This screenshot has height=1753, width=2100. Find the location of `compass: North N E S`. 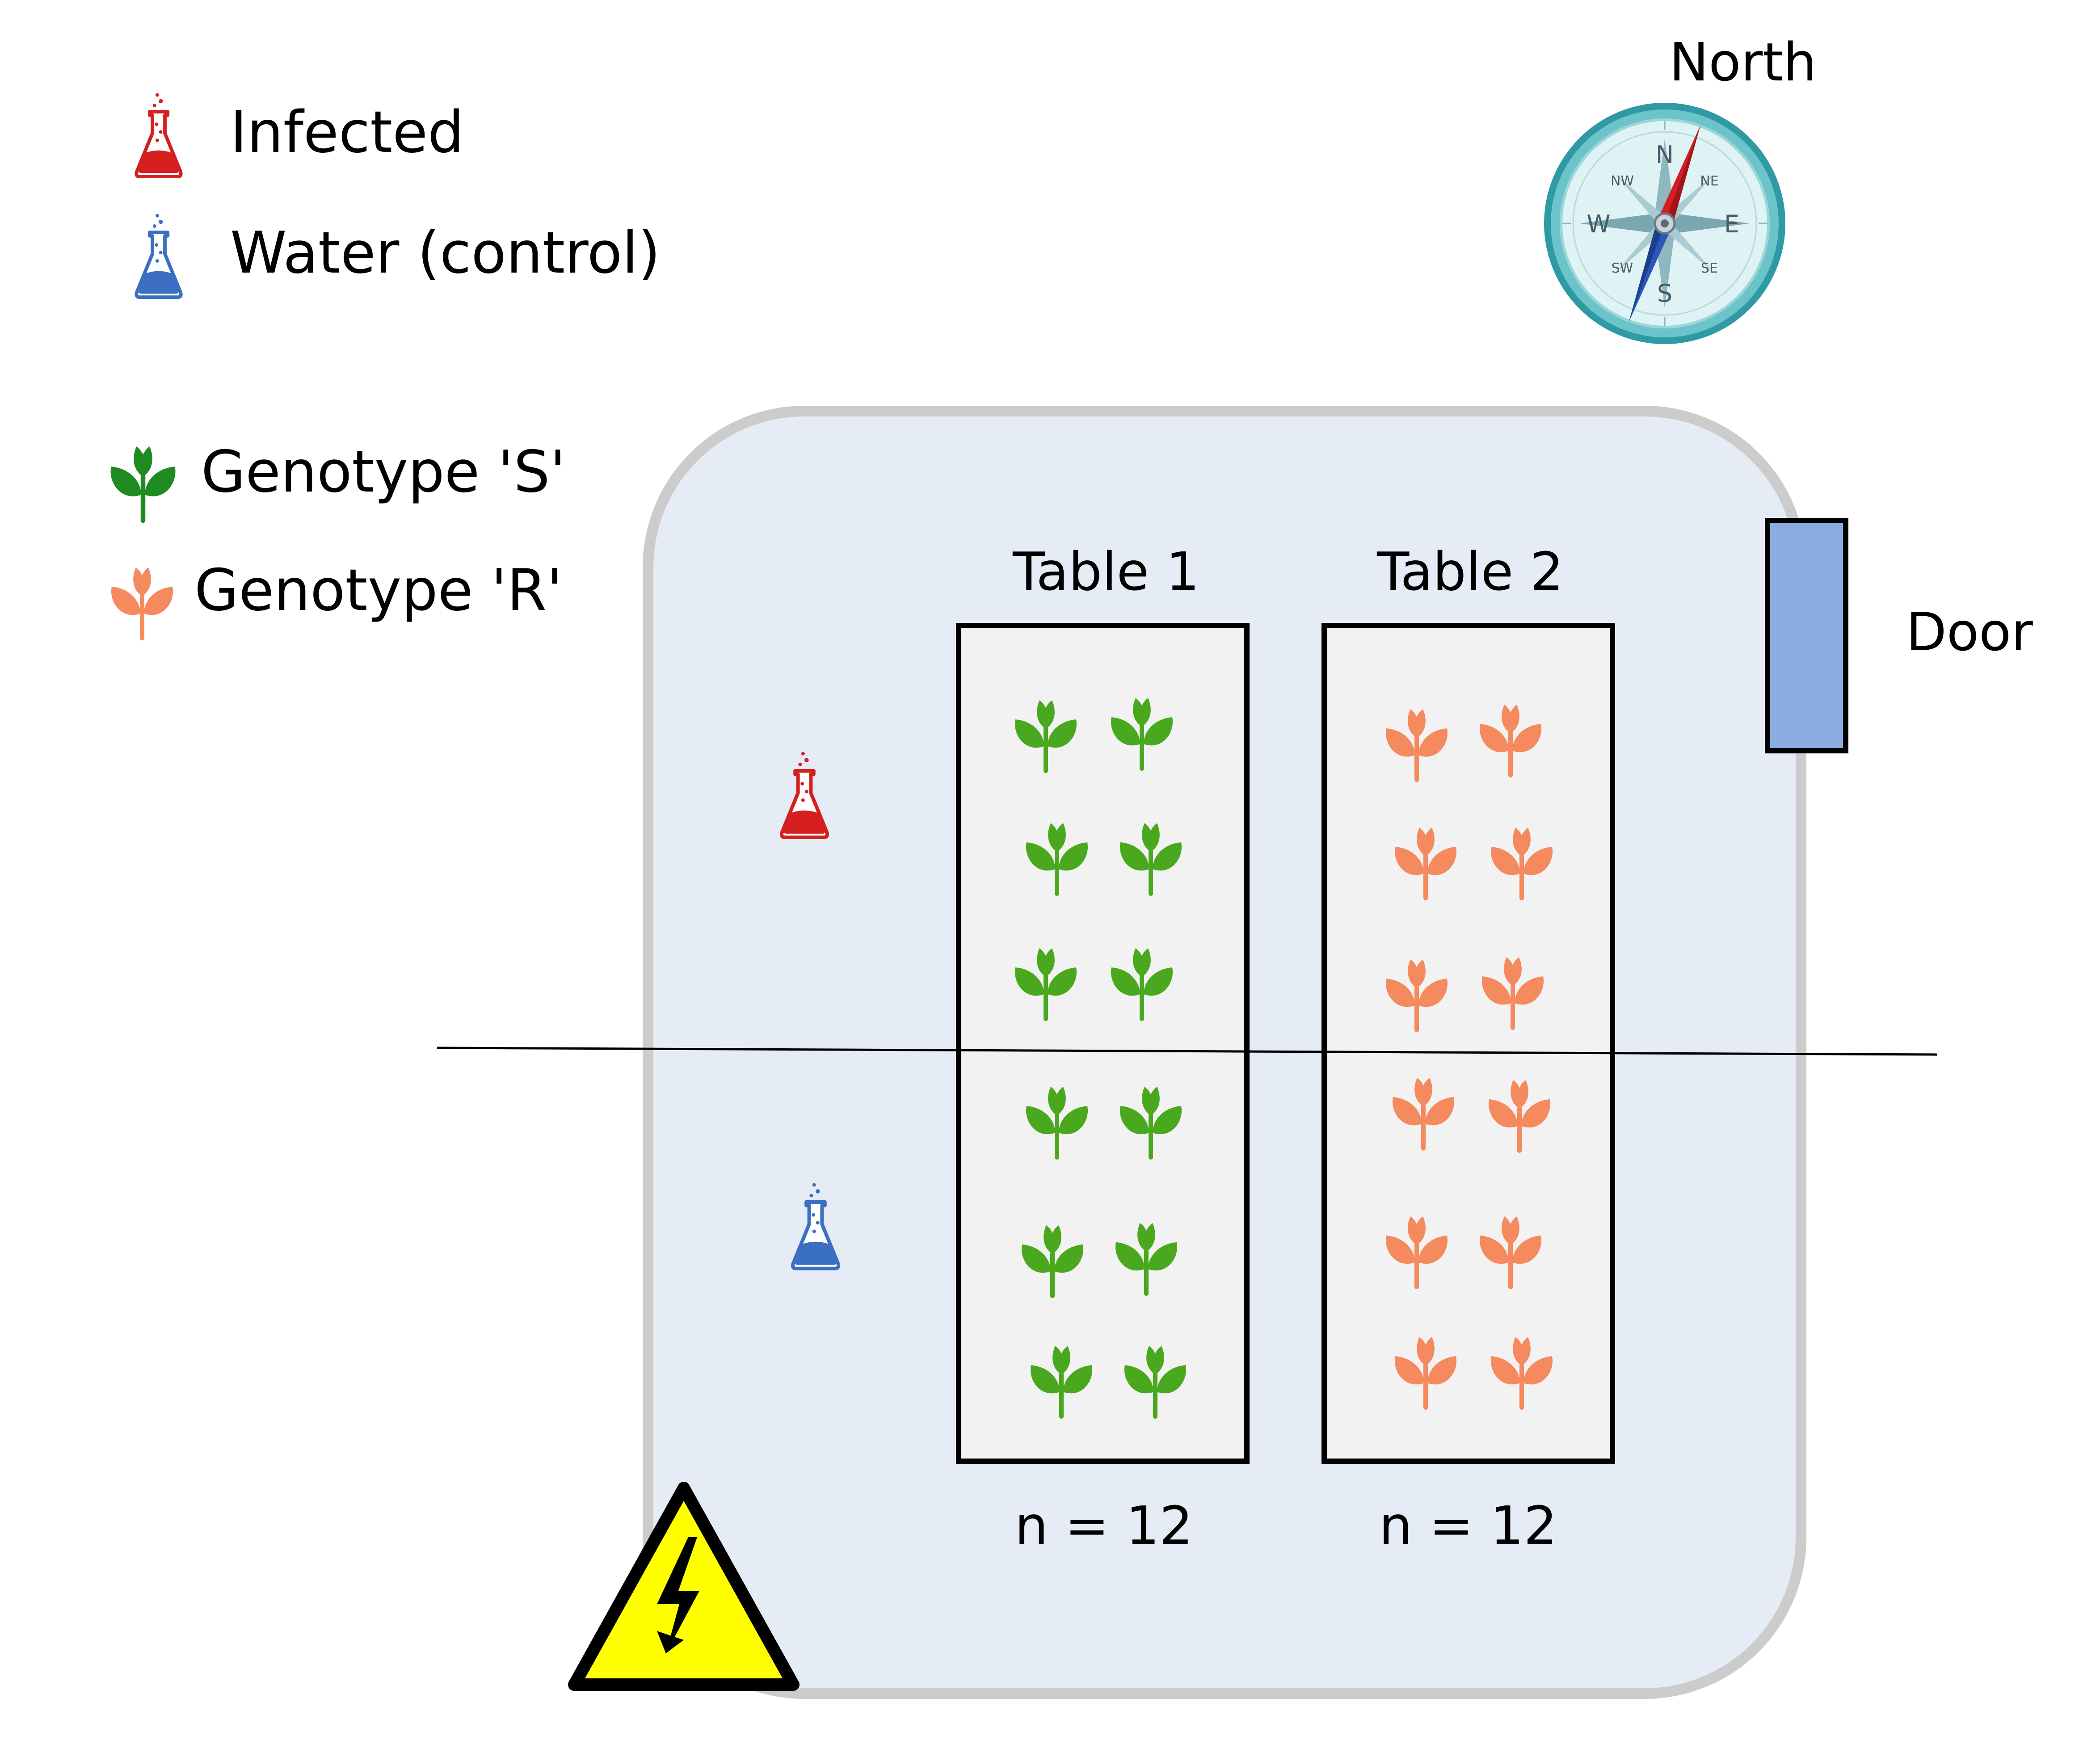

compass: North N E S is located at coordinates (1680, 187).